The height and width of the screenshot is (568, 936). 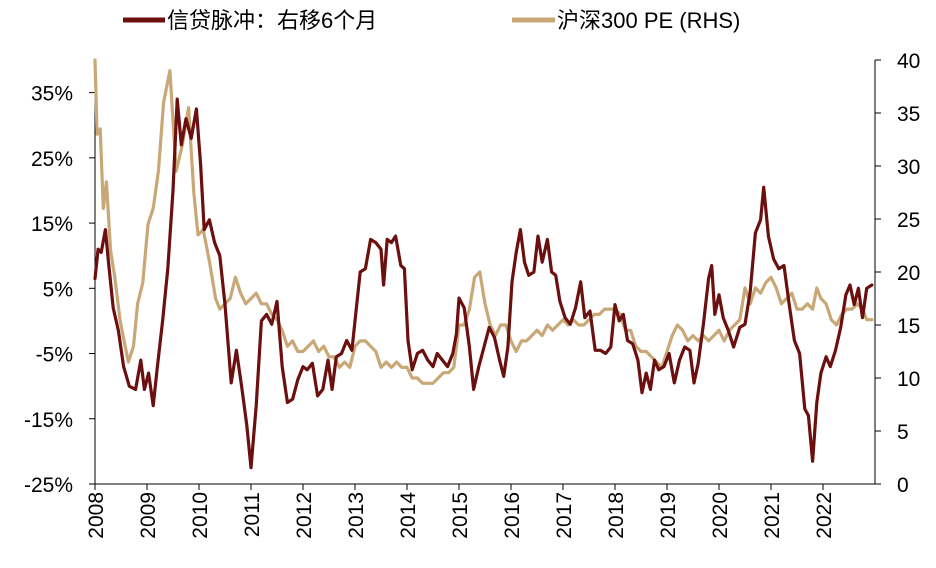 What do you see at coordinates (908, 220) in the screenshot?
I see `y-right-tick-label: 25` at bounding box center [908, 220].